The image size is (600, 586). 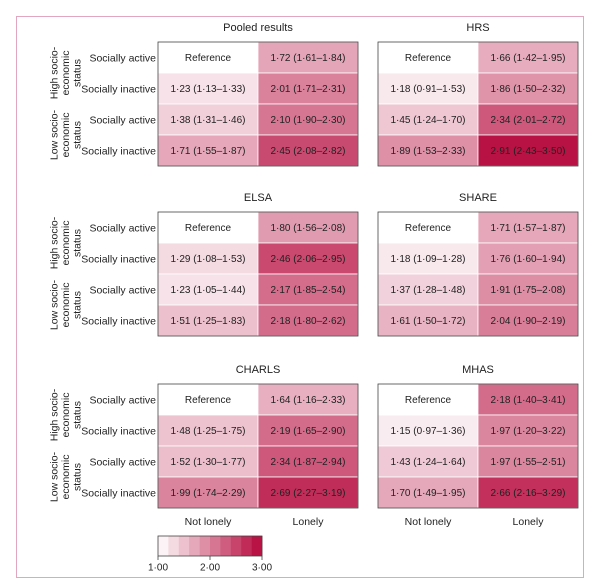 What do you see at coordinates (207, 431) in the screenshot?
I see `cell-label: 1·48 (1·25–1·75)` at bounding box center [207, 431].